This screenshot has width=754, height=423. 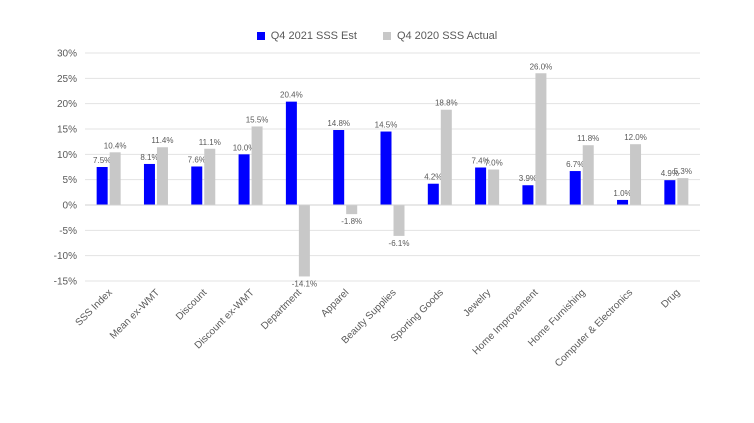 I want to click on legend-swatch-actual, so click(x=386, y=36).